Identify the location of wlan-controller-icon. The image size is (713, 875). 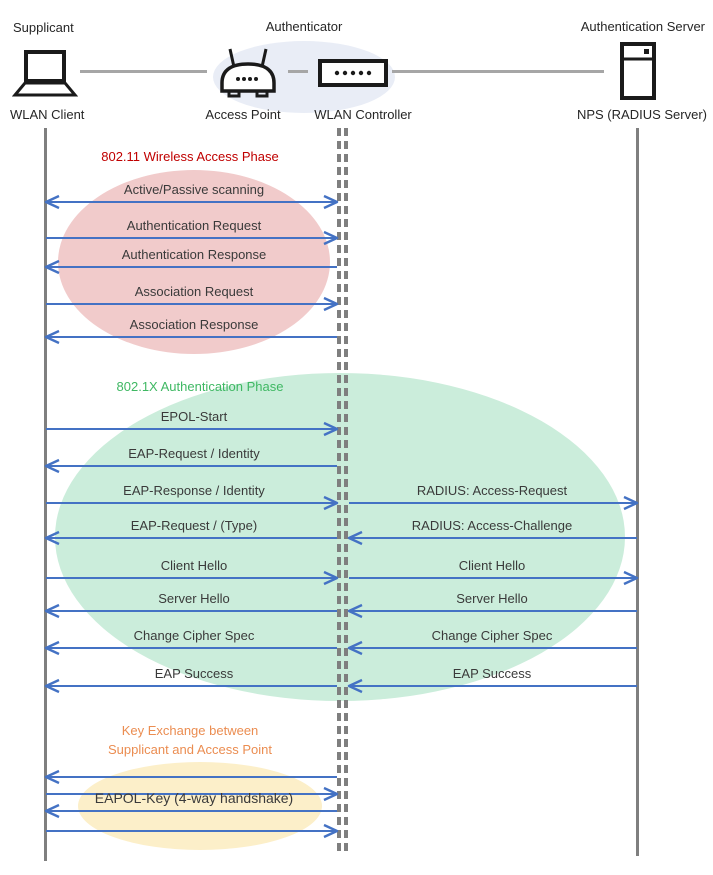
(353, 75).